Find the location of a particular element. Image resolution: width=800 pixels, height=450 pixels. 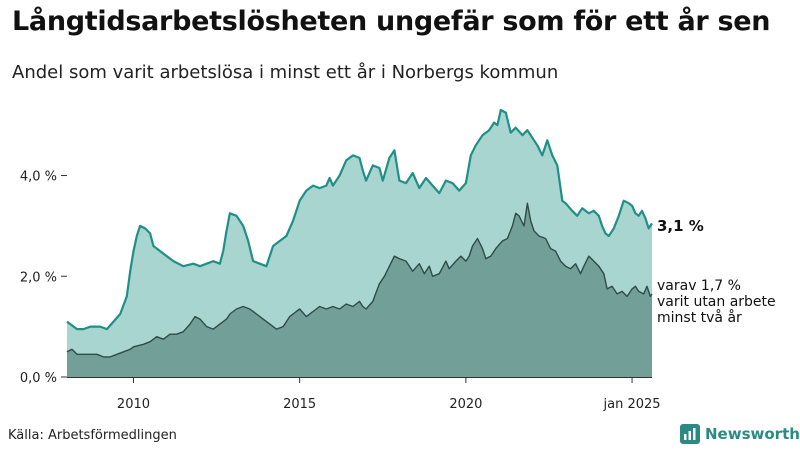

x-axis-ticks: 2010 2015 2020 jan 2025 is located at coordinates (389, 394).